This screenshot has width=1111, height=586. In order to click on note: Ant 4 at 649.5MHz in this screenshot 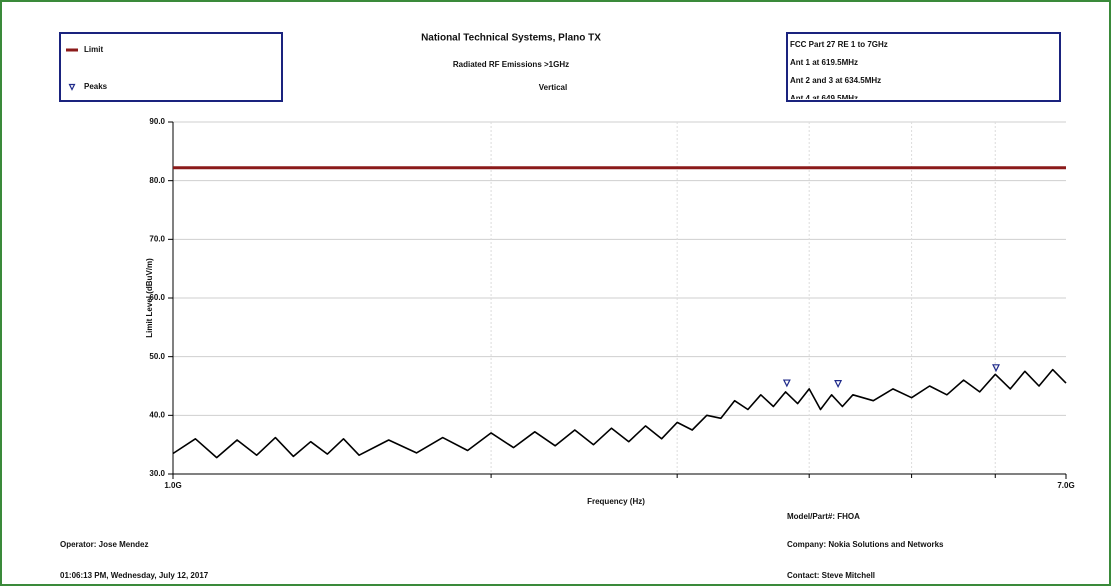, I will do `click(824, 98)`.